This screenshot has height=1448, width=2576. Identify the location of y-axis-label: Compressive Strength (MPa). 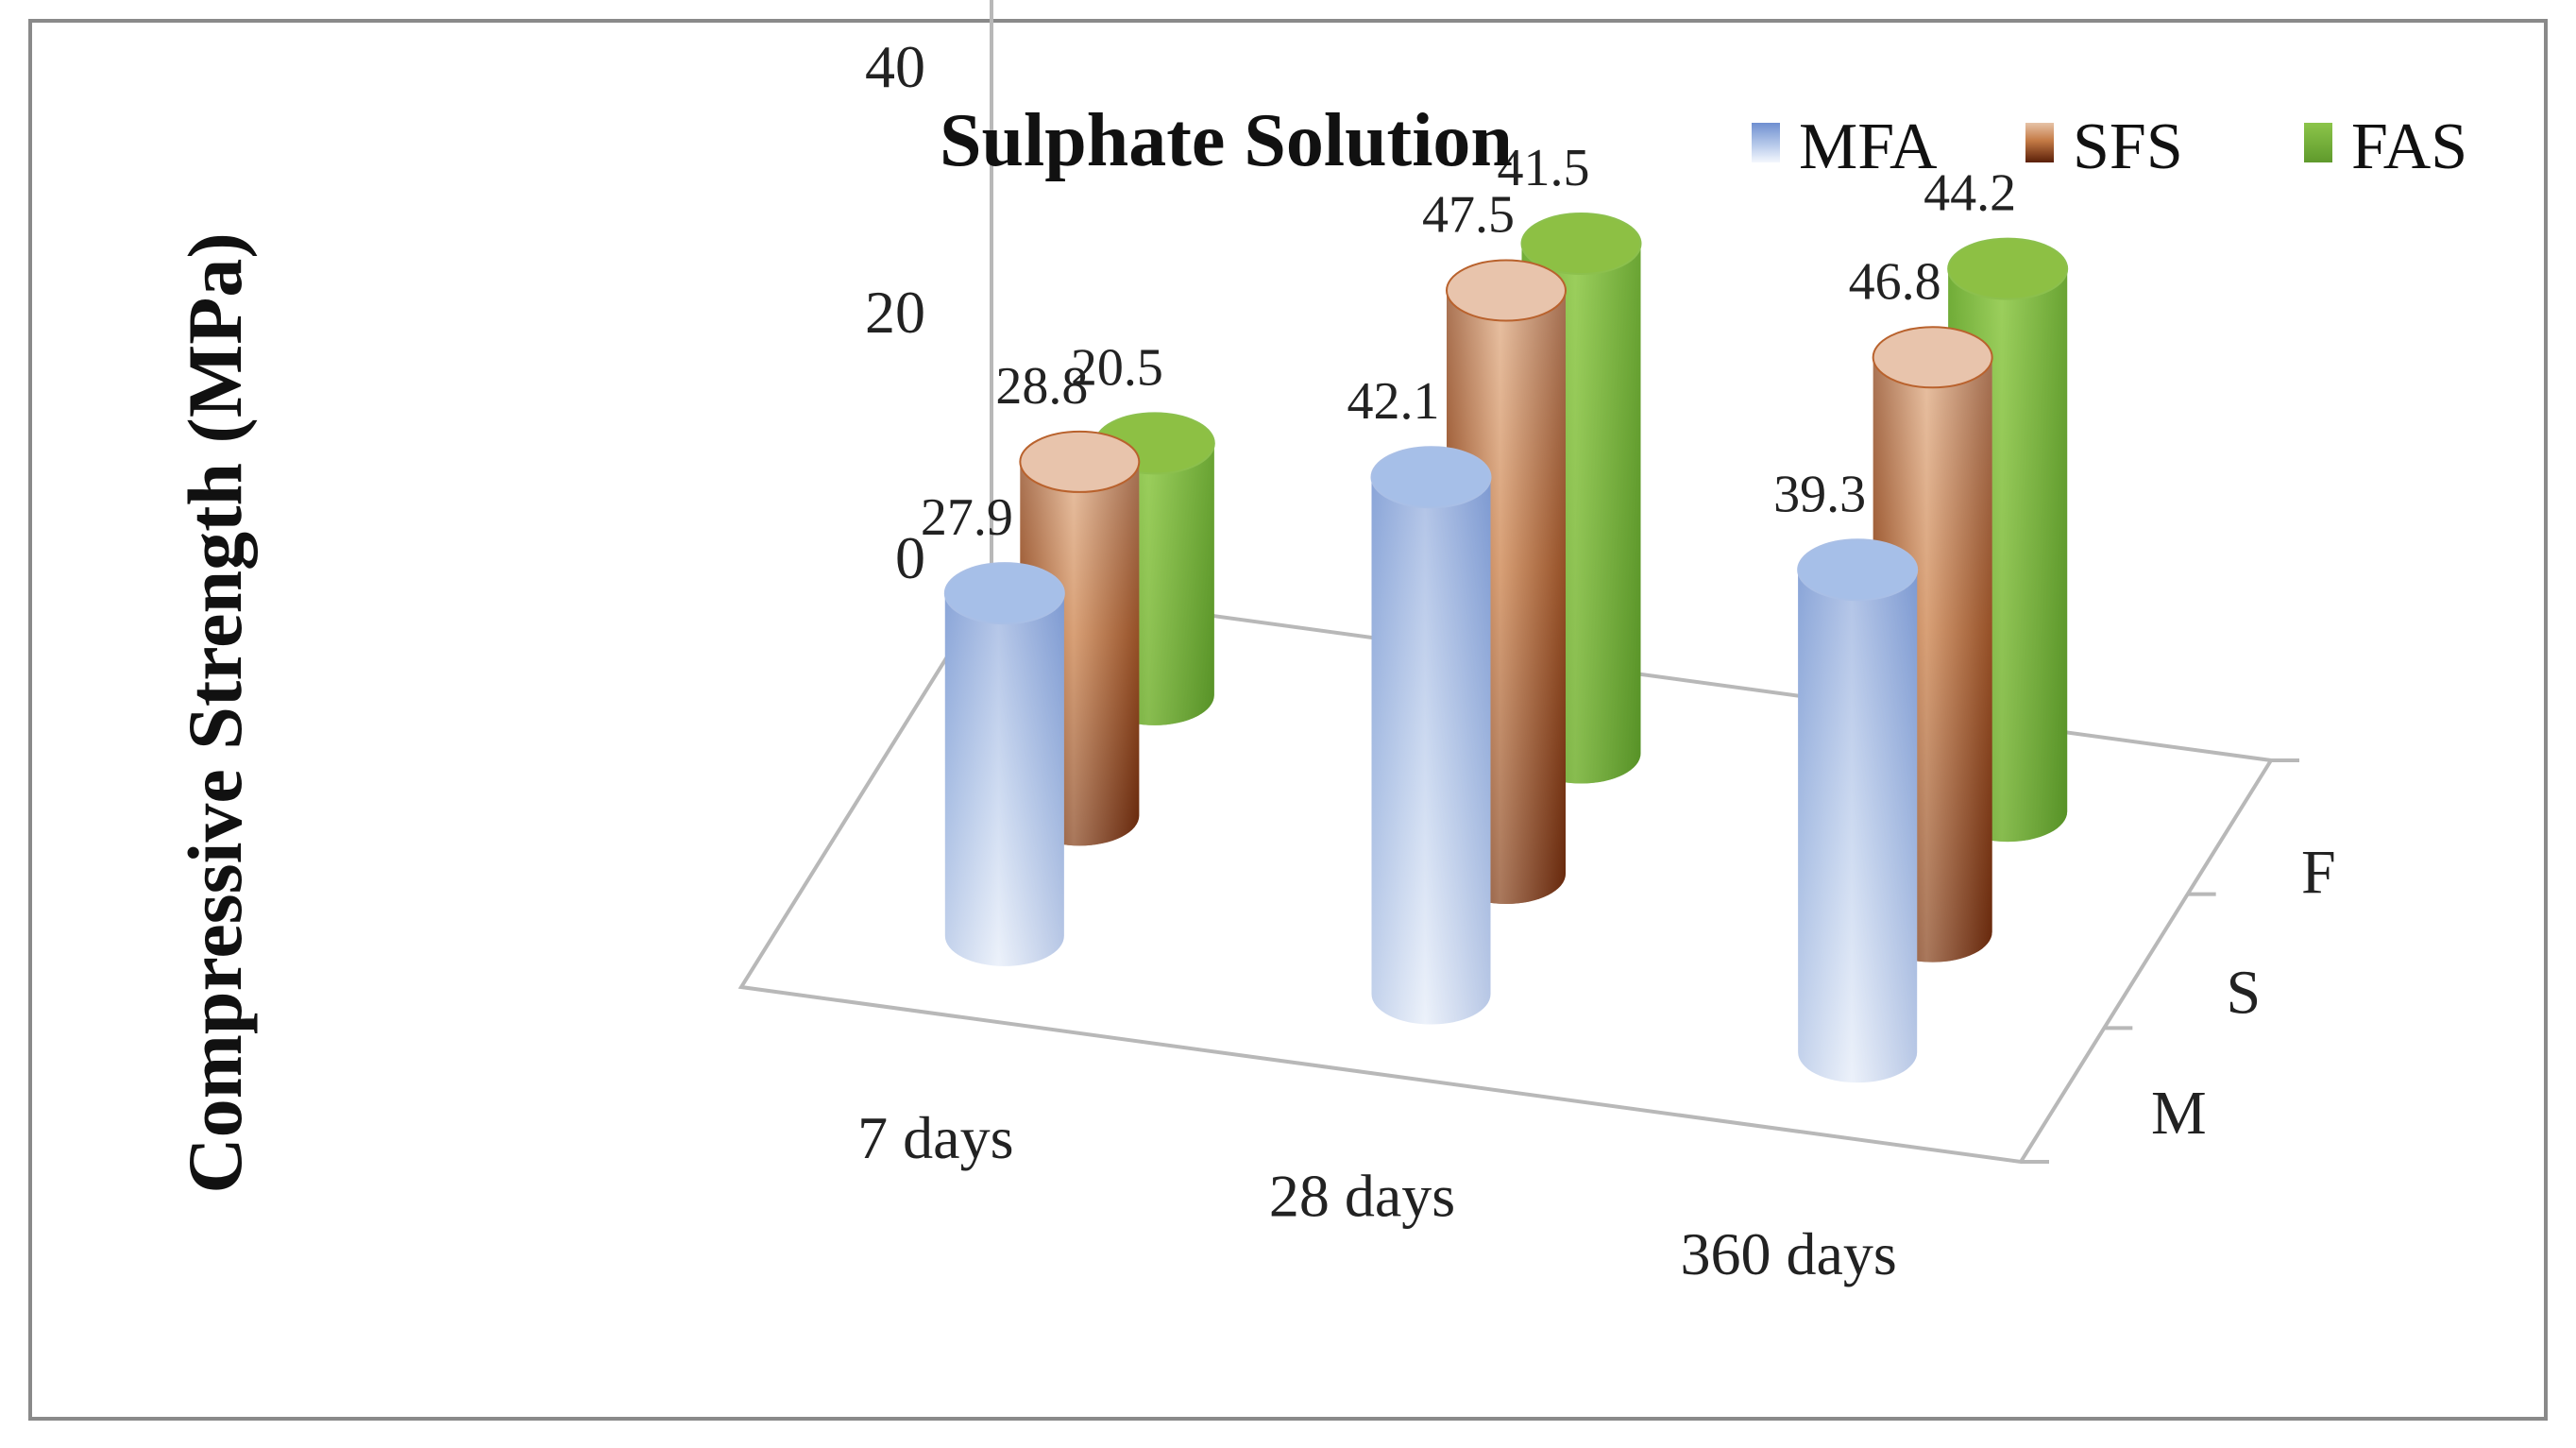
(215, 712).